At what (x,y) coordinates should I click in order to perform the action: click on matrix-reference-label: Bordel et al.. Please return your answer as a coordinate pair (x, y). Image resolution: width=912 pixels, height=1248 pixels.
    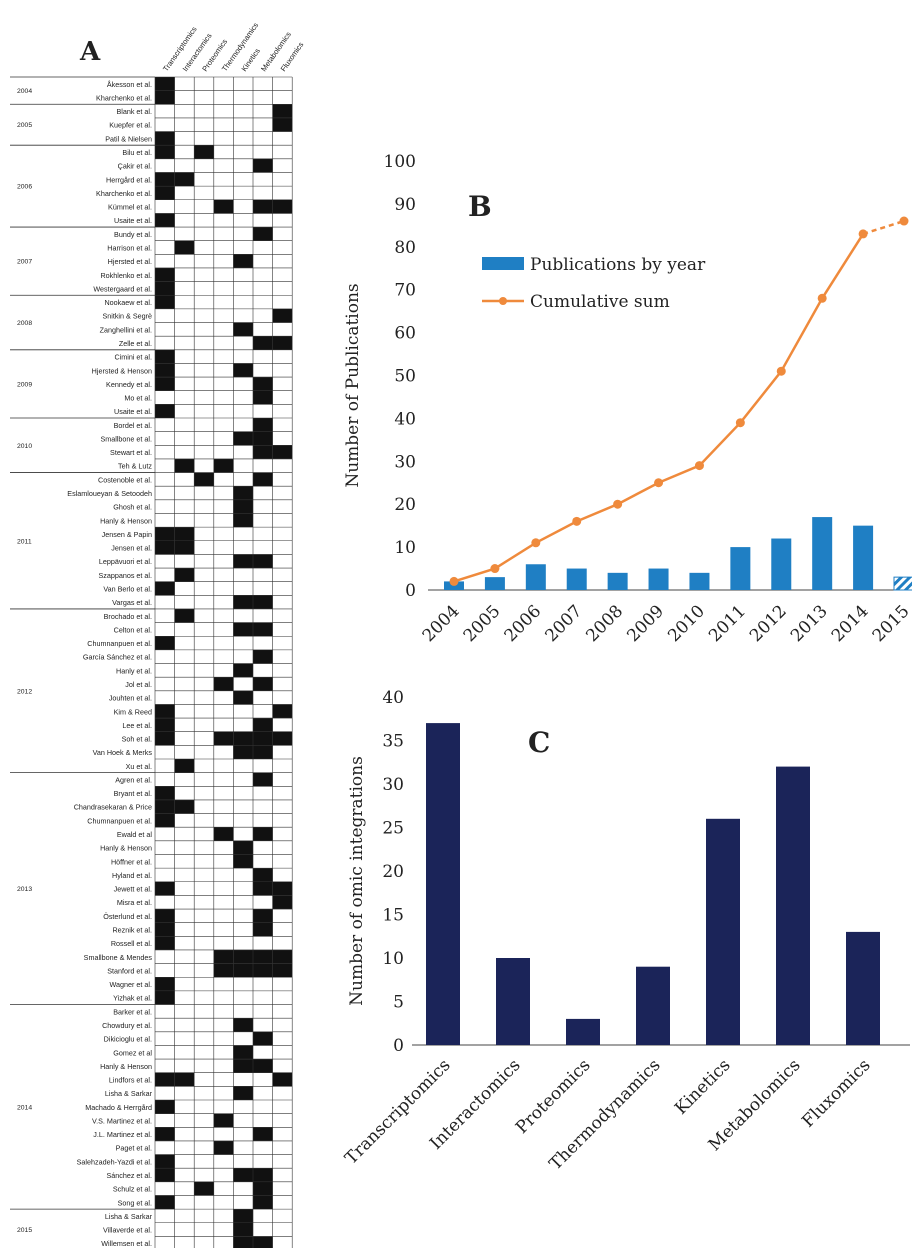
    Looking at the image, I should click on (133, 425).